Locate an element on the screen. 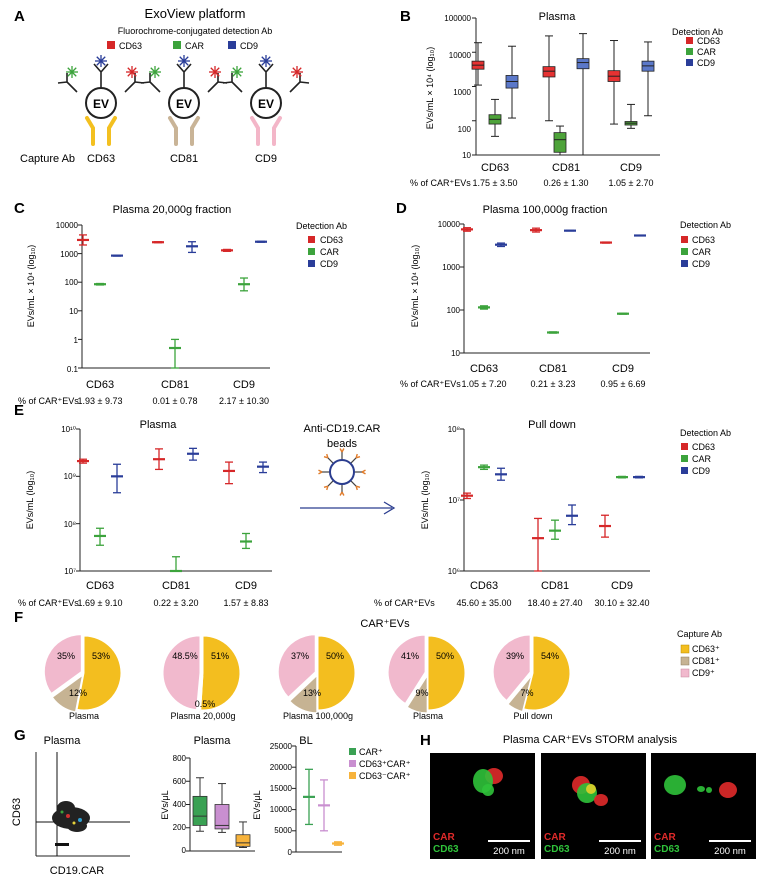 The width and height of the screenshot is (764, 884). g-ytick: 400 is located at coordinates (180, 804).